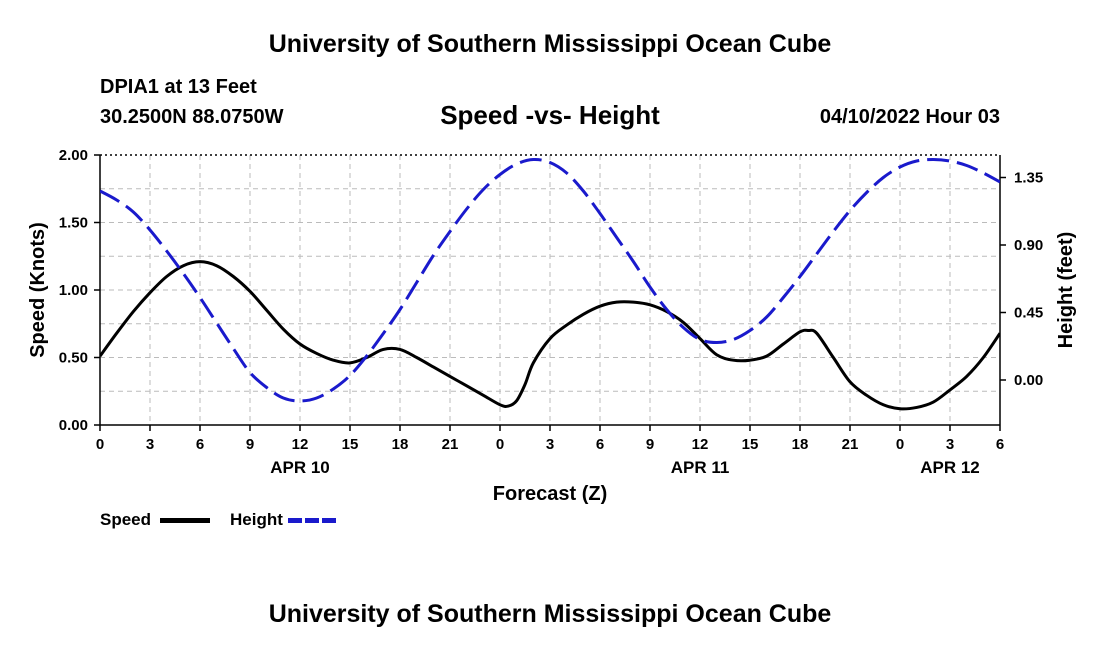 This screenshot has height=650, width=1100. What do you see at coordinates (1028, 313) in the screenshot?
I see `y2-tick-label: 0.45` at bounding box center [1028, 313].